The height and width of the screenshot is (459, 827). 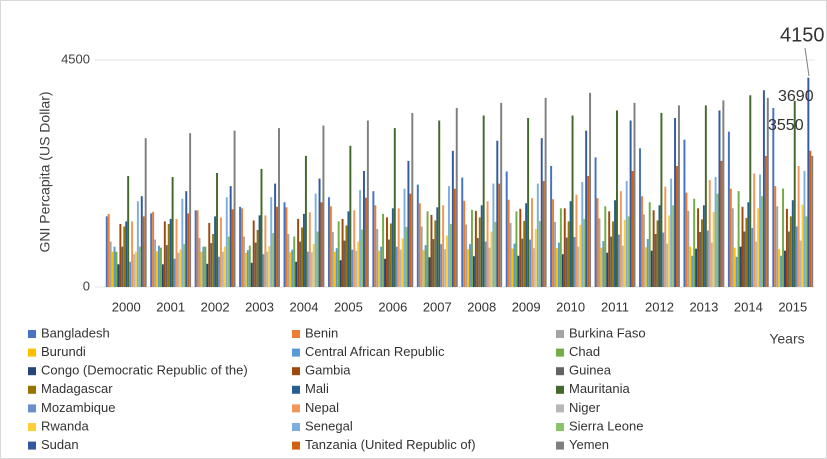 What do you see at coordinates (317, 388) in the screenshot?
I see `legend-label: Mali` at bounding box center [317, 388].